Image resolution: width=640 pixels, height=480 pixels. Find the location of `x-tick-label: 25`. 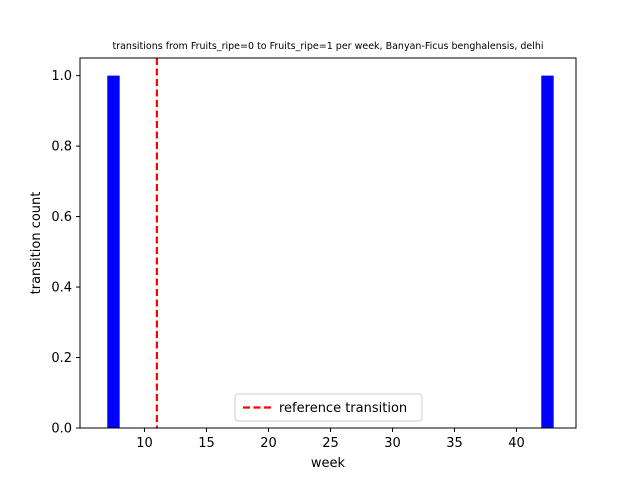

x-tick-label: 25 is located at coordinates (330, 443).